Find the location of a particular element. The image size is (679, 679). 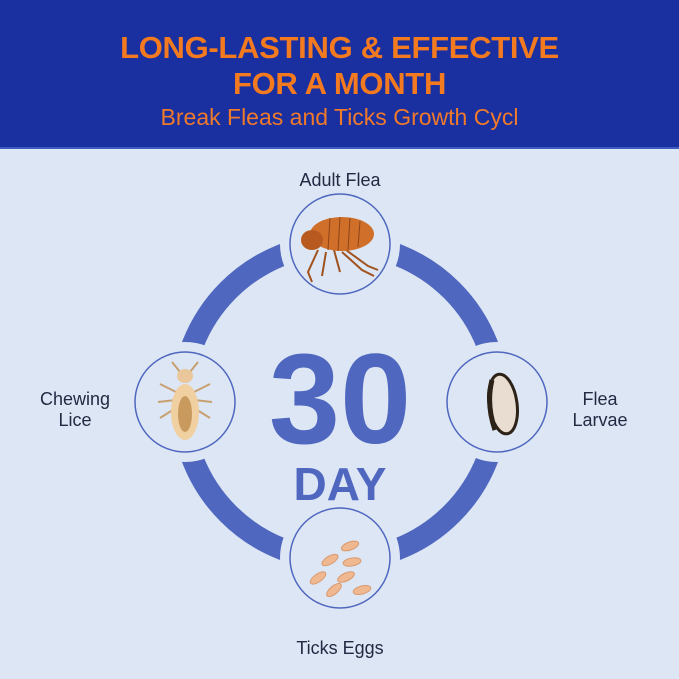

adult-flea-circle is located at coordinates (340, 244).